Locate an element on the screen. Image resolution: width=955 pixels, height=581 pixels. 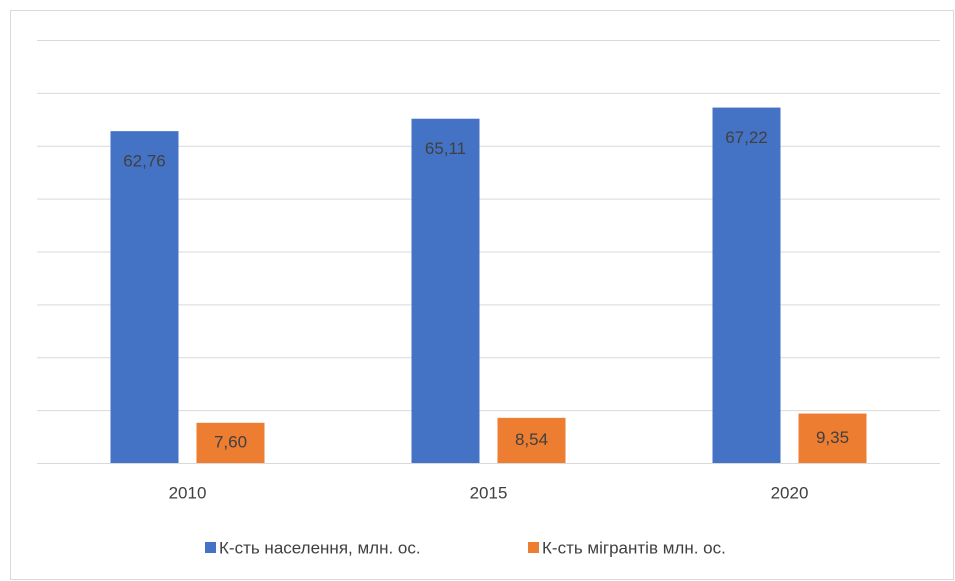
data-label: 9,35 is located at coordinates (832, 437).